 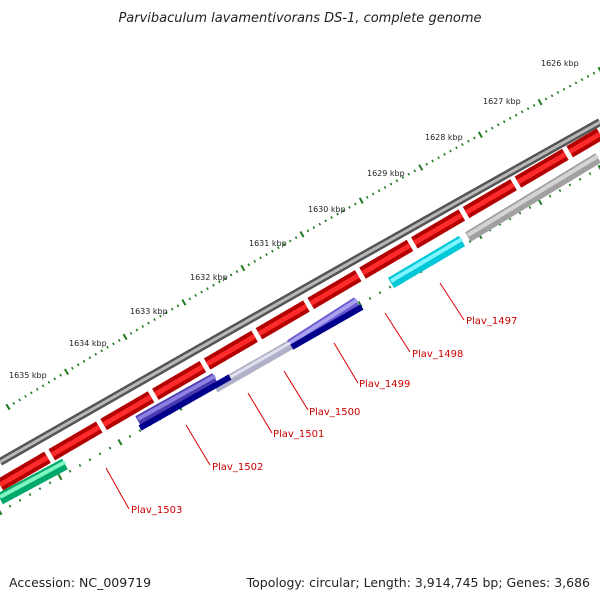 I want to click on gene-plav-1497-segment, so click(x=493, y=221).